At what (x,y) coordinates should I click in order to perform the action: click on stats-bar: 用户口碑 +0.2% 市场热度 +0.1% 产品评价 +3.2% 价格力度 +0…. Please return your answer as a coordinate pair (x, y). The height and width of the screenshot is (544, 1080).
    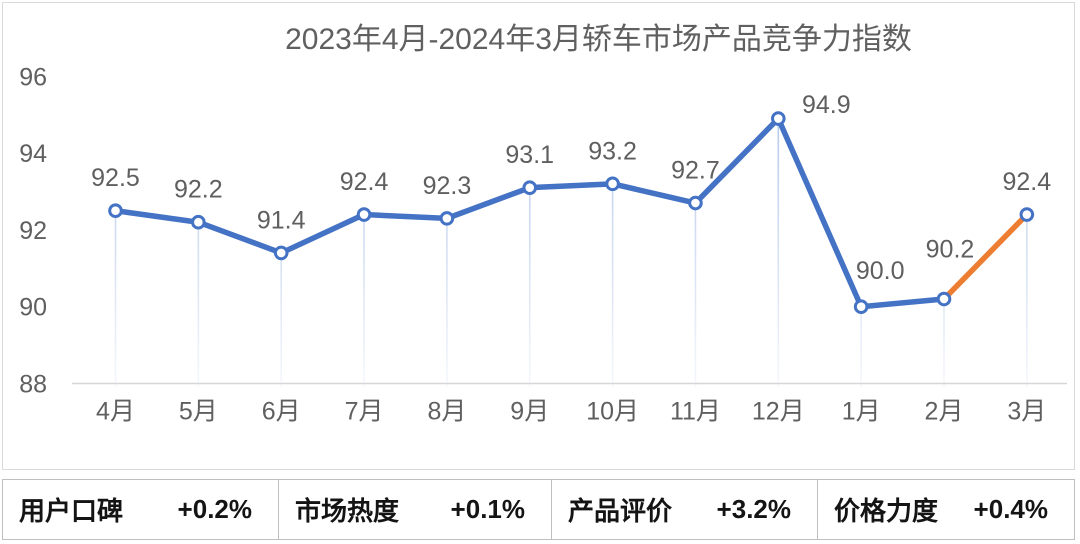
    Looking at the image, I should click on (538, 509).